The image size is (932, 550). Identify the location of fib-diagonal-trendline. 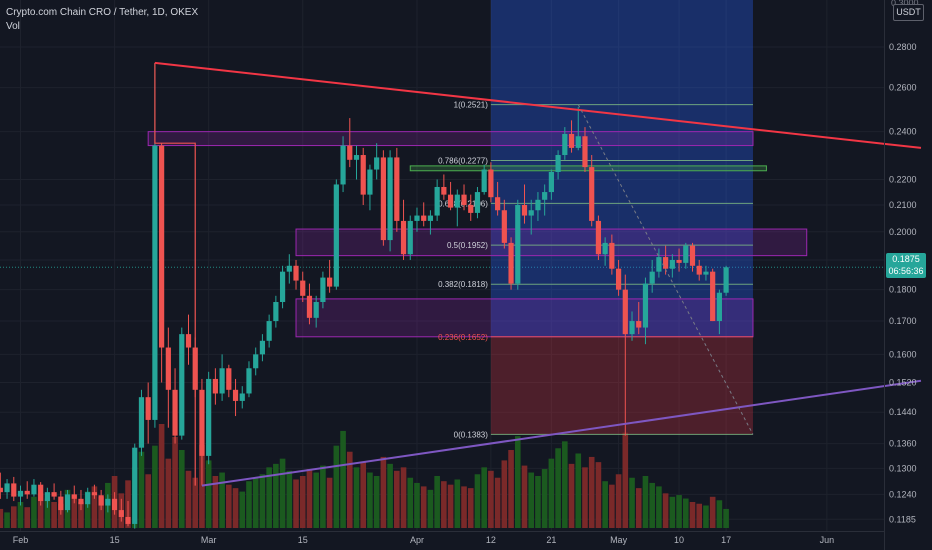
(665, 269).